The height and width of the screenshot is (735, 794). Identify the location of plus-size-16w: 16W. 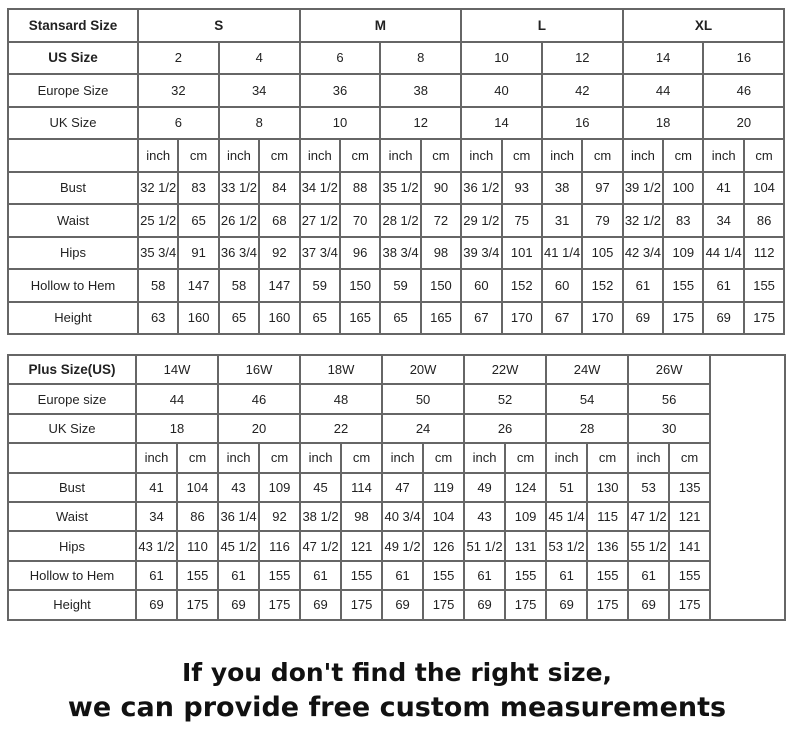
(259, 369).